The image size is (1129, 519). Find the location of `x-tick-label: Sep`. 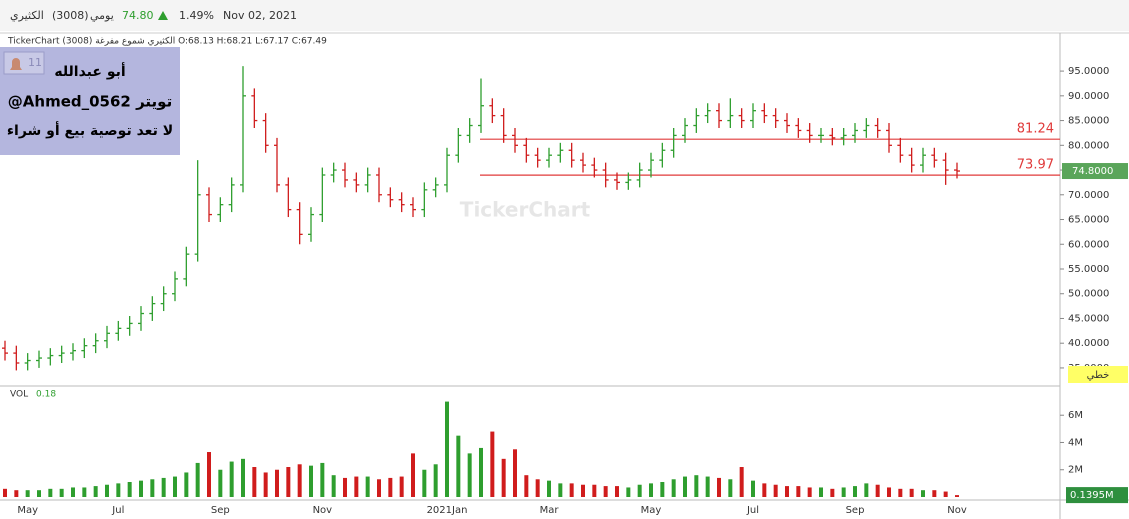

x-tick-label: Sep is located at coordinates (855, 510).